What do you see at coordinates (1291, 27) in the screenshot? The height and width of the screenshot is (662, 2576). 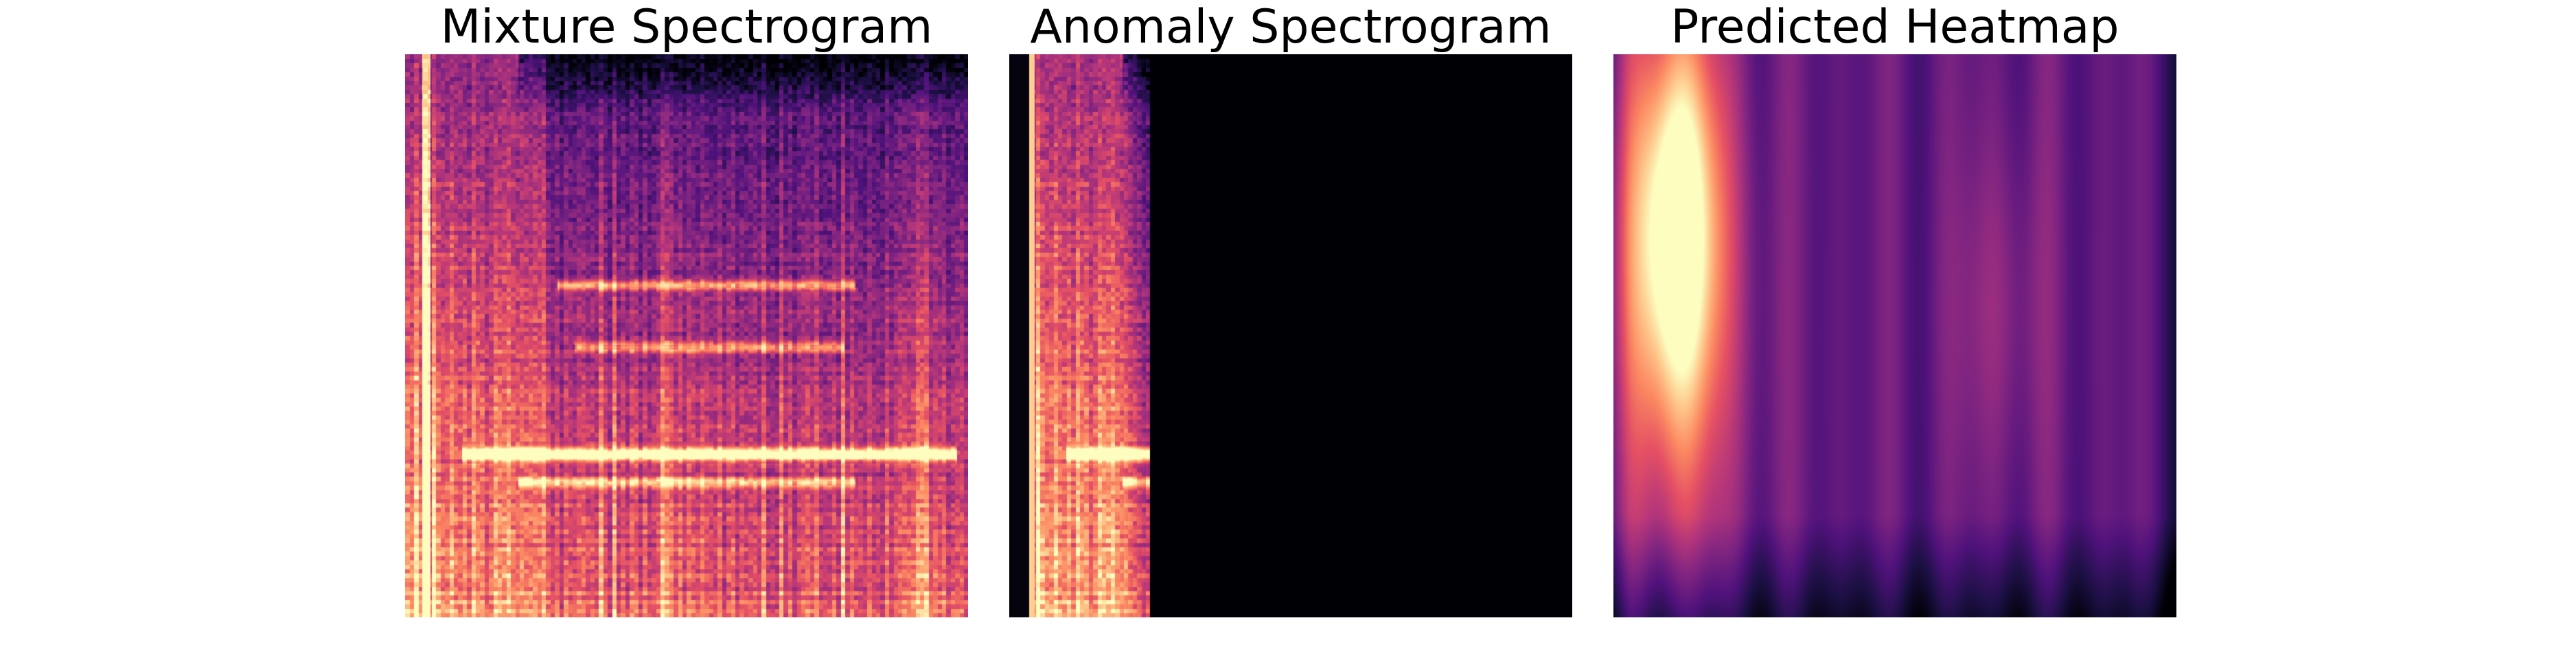 I see `anomaly-spectrogram-title: Anomaly Spectrogram` at bounding box center [1291, 27].